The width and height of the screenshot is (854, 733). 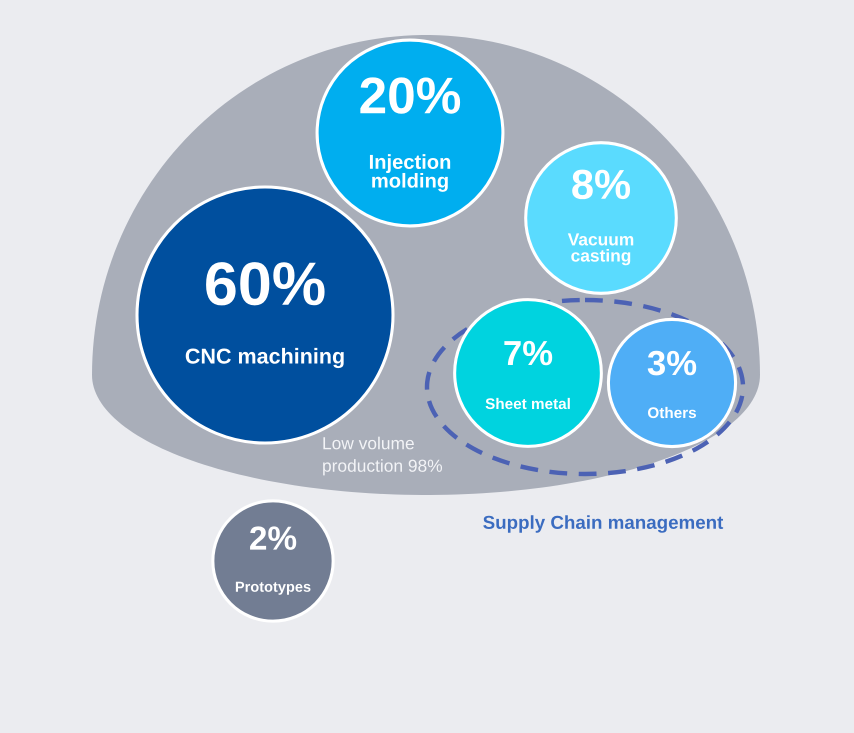 I want to click on category-label: Injection molding, so click(x=410, y=173).